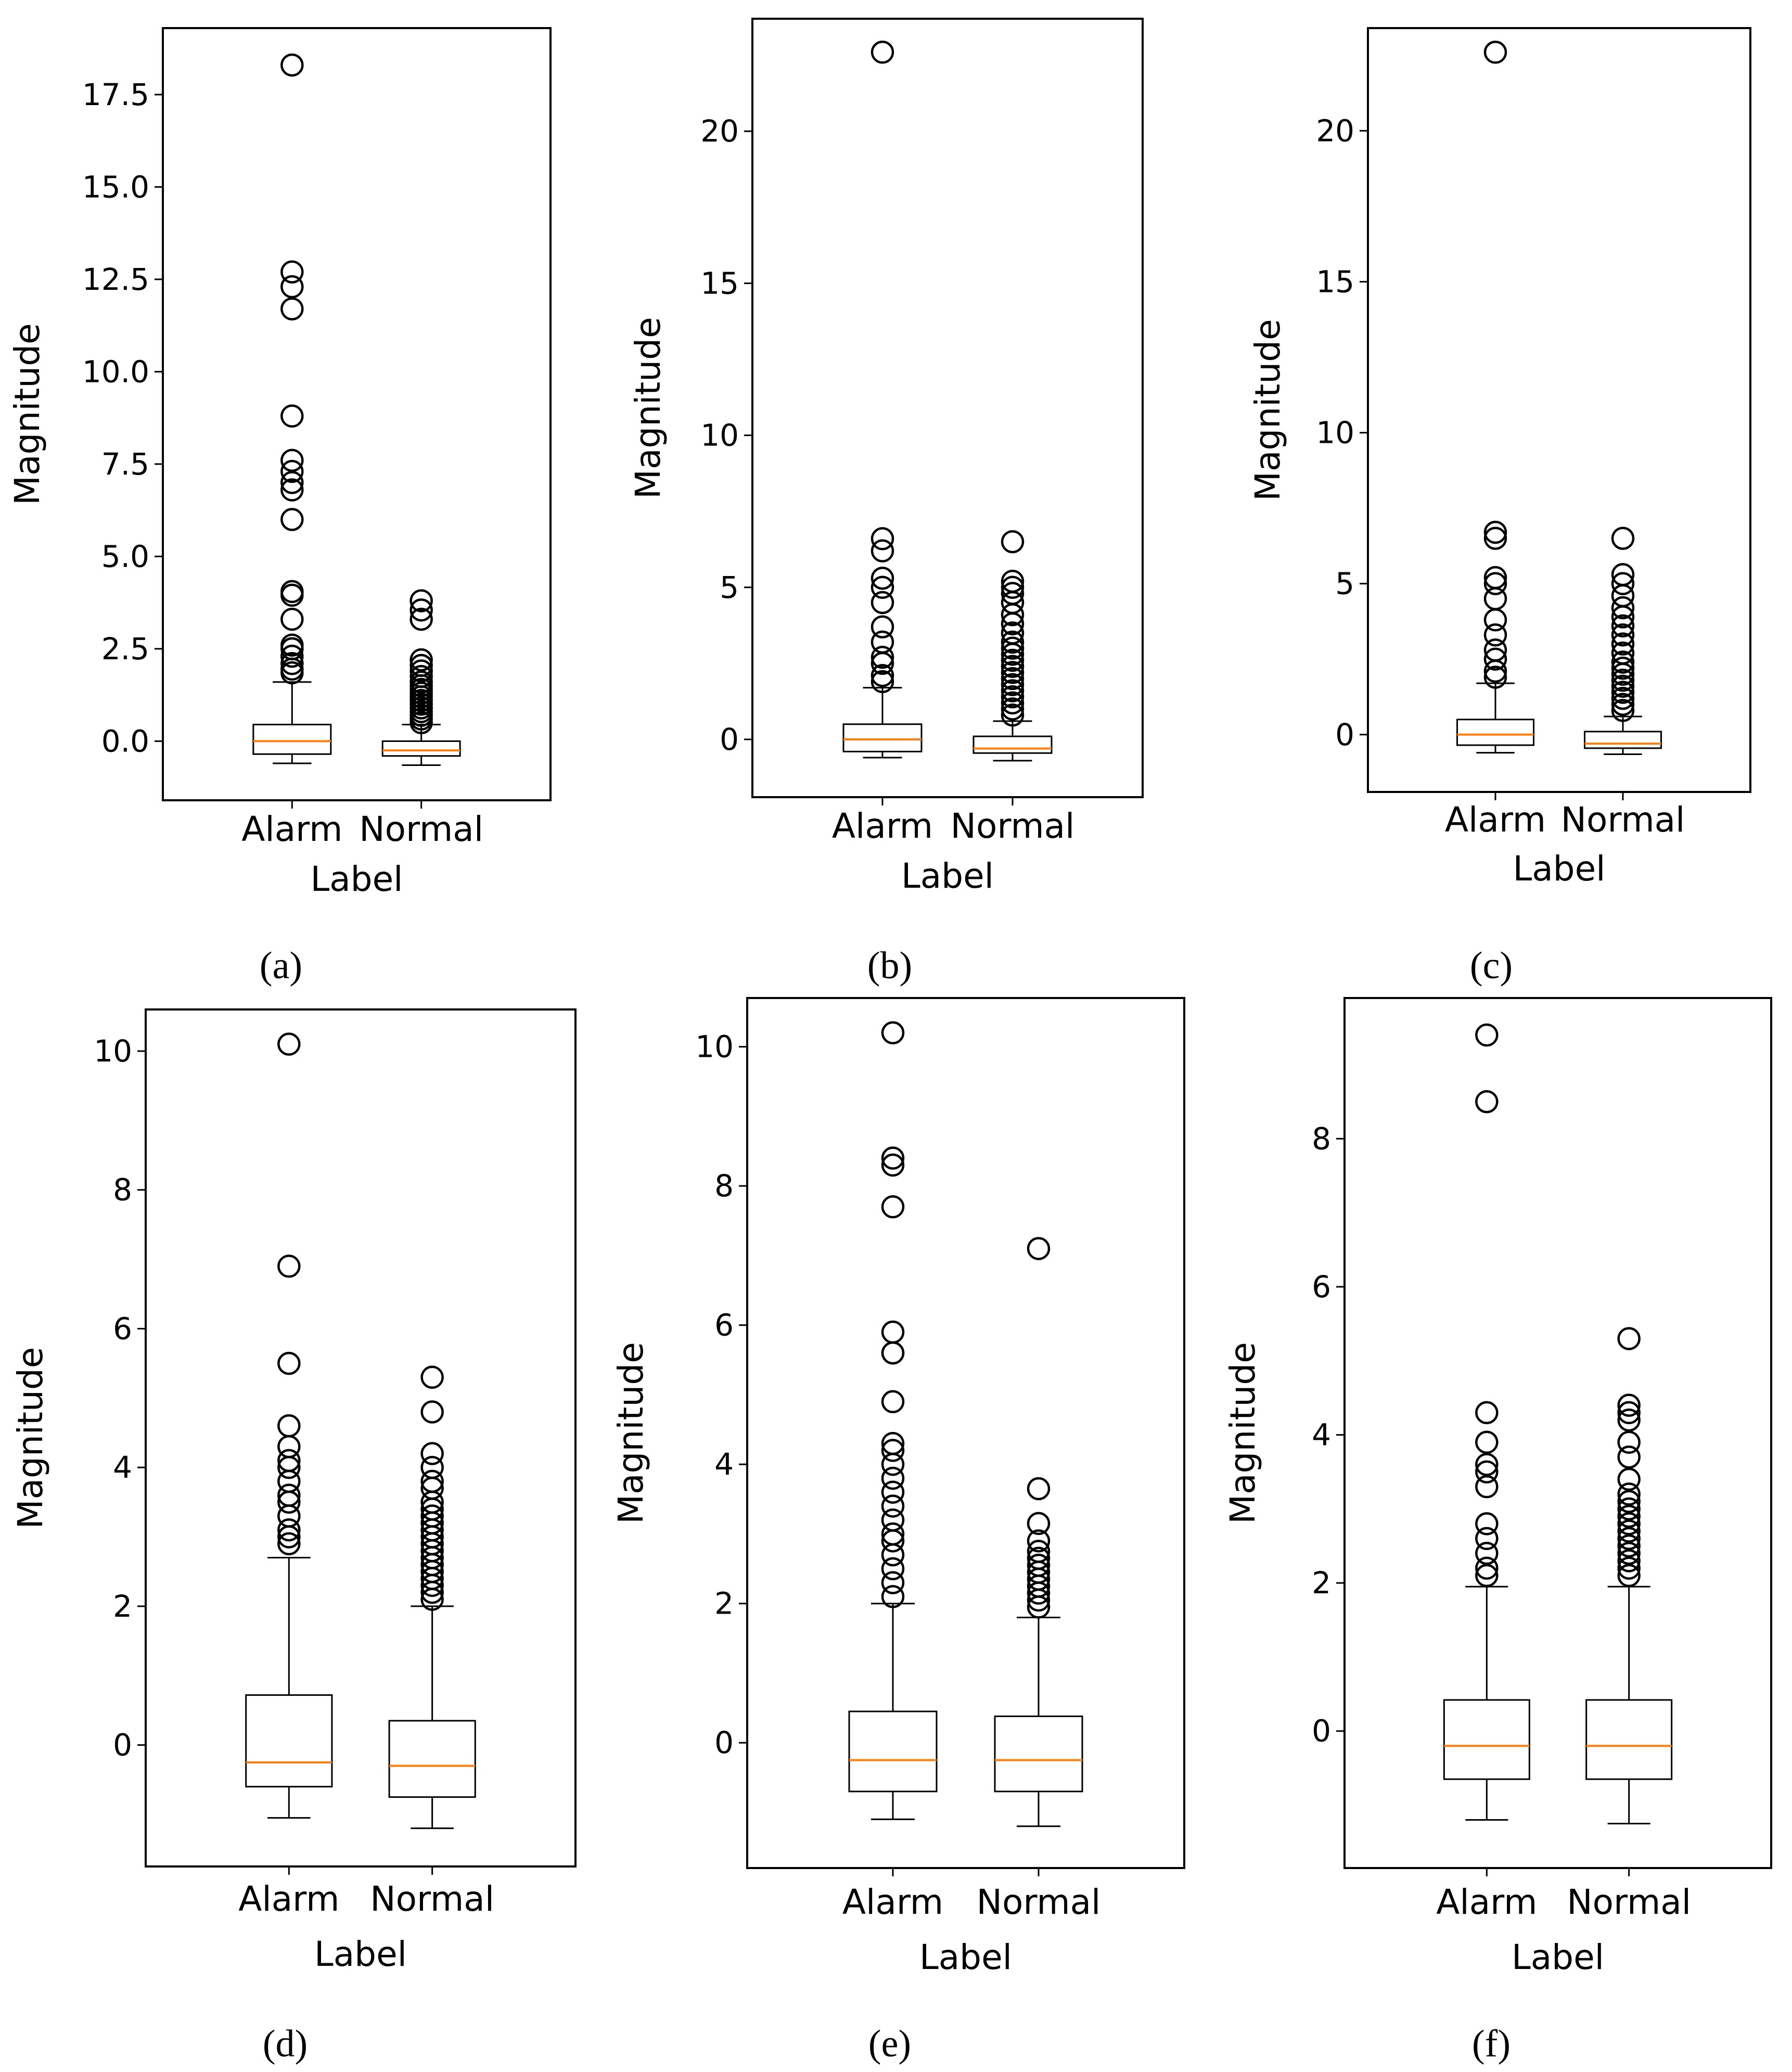 This screenshot has width=1792, height=2072. Describe the element at coordinates (281, 965) in the screenshot. I see `caption-a: (a)` at that location.